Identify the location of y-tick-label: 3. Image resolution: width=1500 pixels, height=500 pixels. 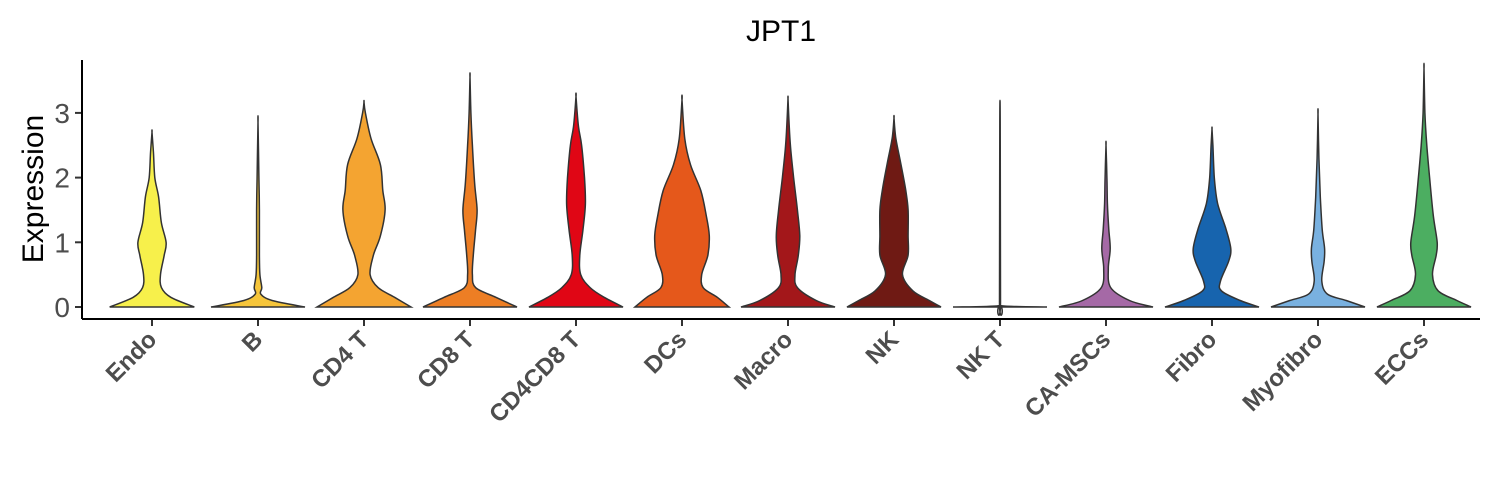
(62, 113).